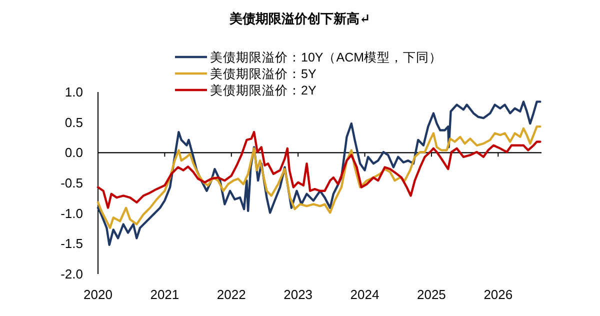  Describe the element at coordinates (498, 294) in the screenshot. I see `x-tick-label: 2026` at that location.